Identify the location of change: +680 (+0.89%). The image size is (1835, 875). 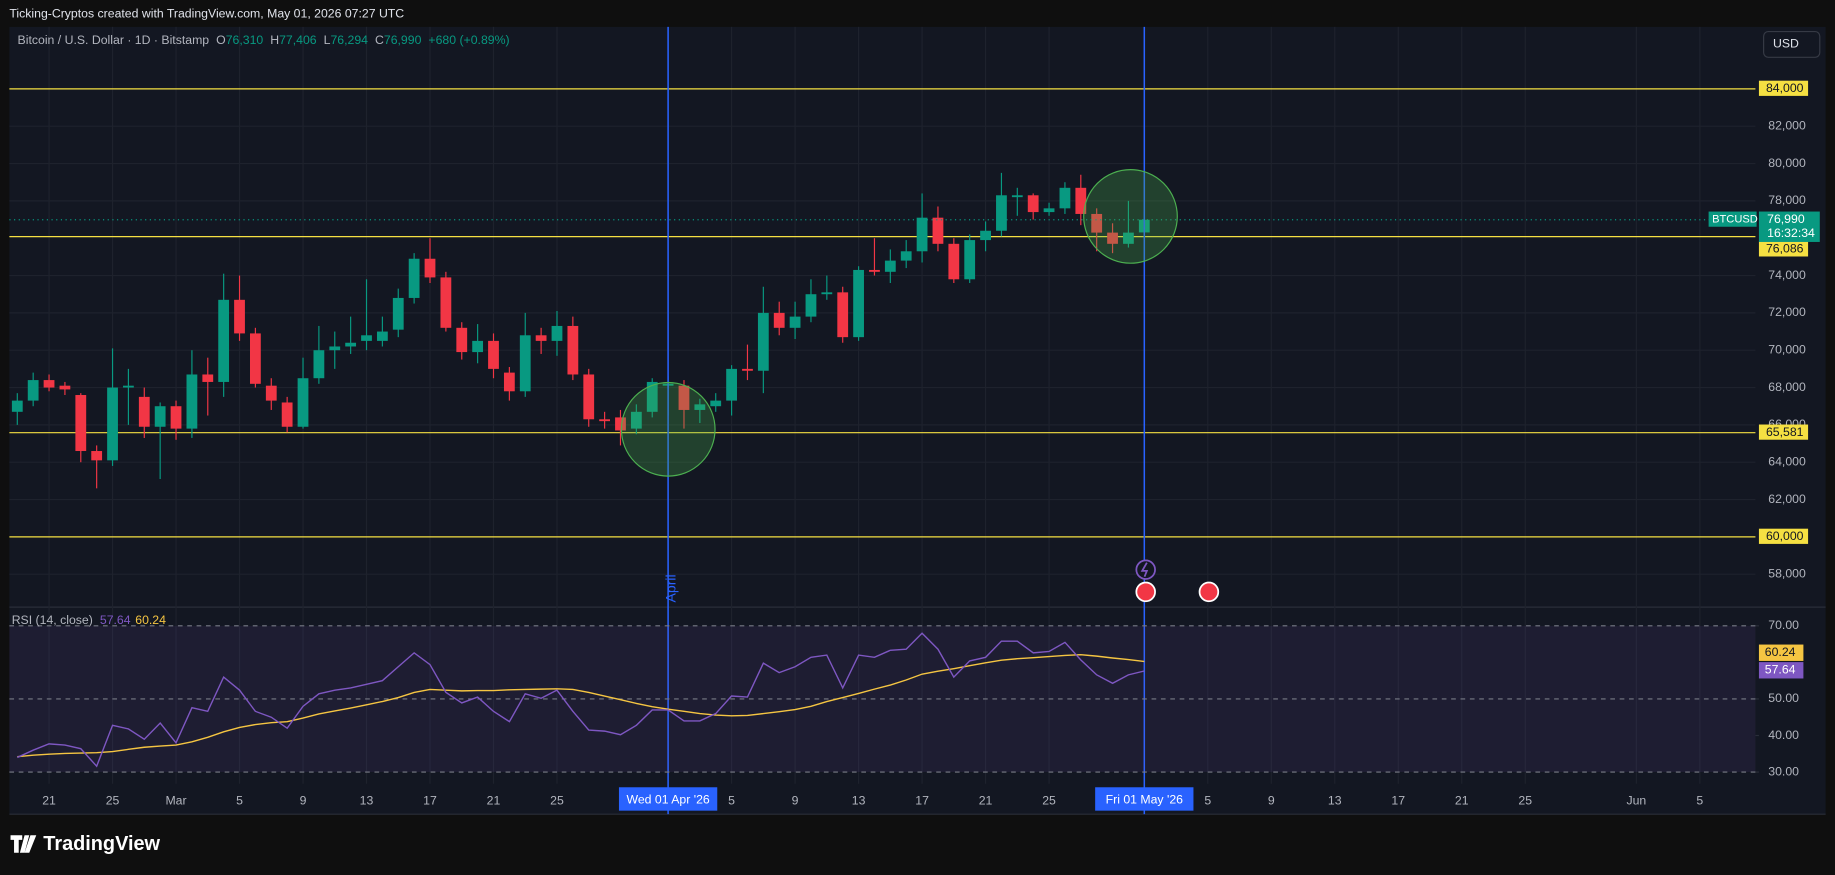
(468, 40).